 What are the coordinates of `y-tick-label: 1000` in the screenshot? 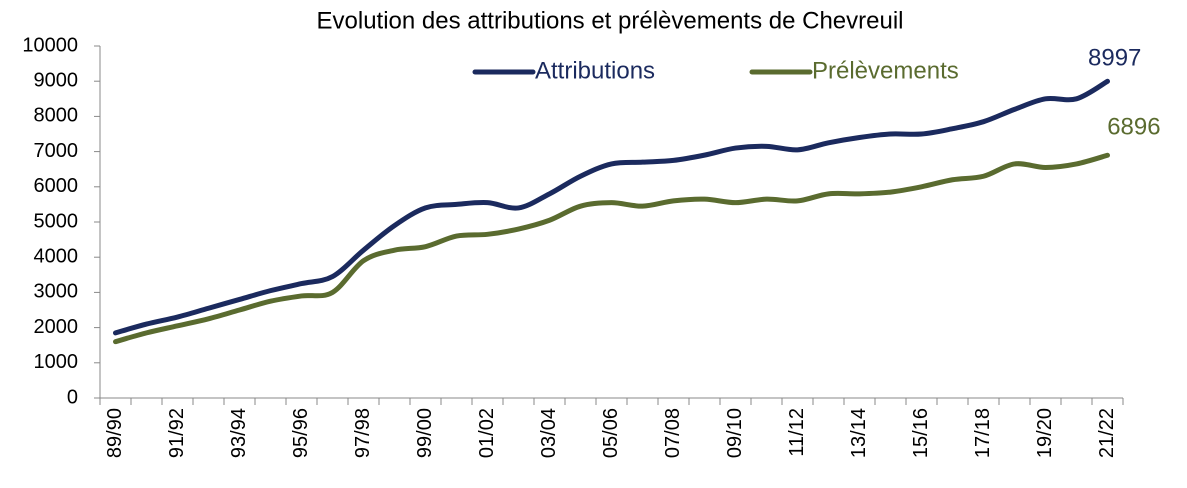 It's located at (56, 362).